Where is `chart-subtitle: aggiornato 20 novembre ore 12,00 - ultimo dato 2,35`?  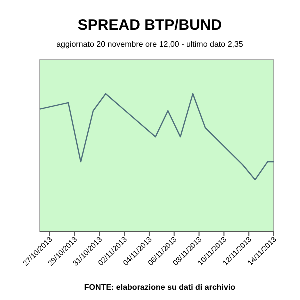 chart-subtitle: aggiornato 20 novembre ore 12,00 - ultimo dato 2,35 is located at coordinates (150, 44).